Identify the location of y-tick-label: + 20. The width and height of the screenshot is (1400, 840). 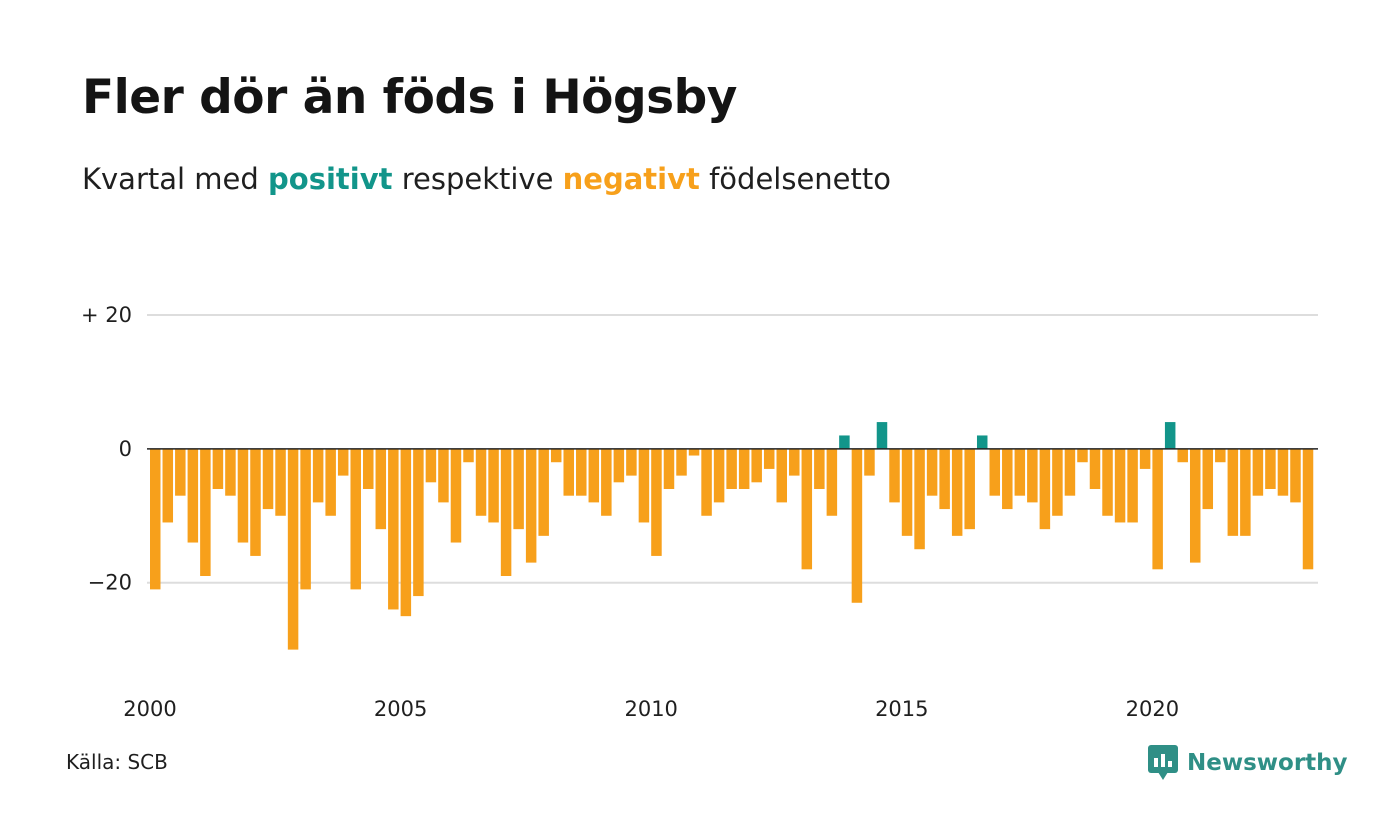
(106, 315).